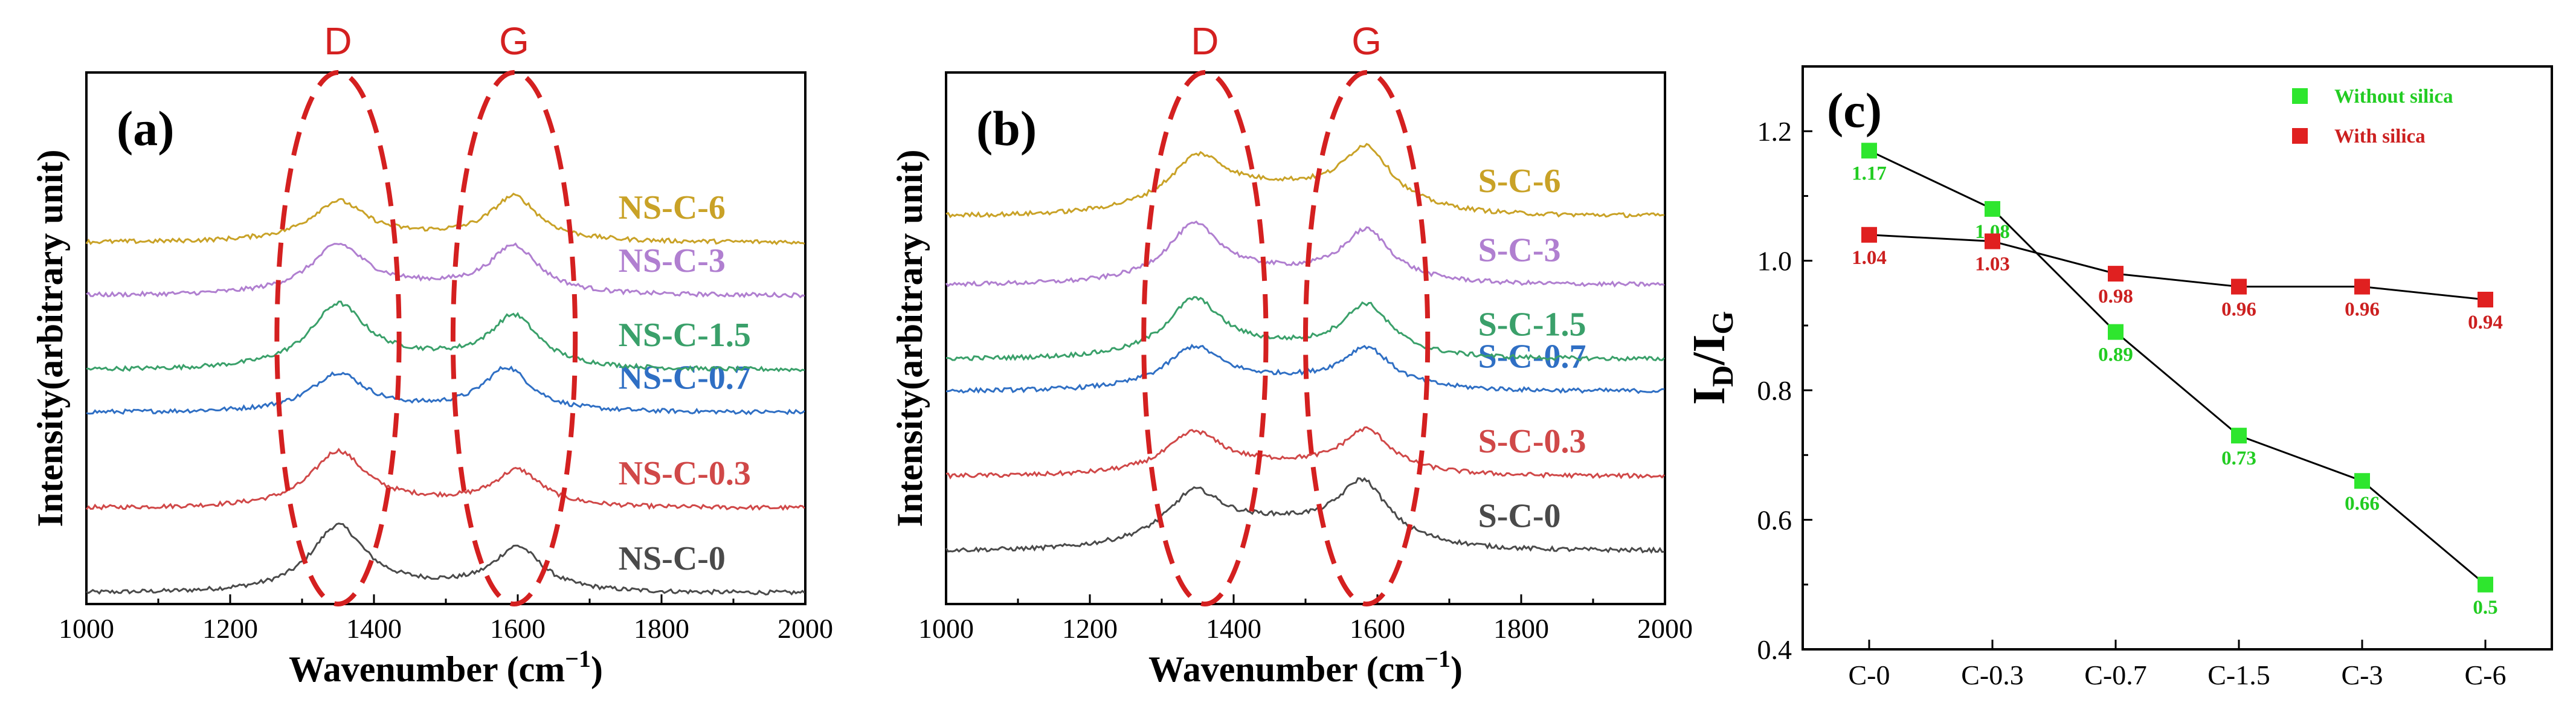  Describe the element at coordinates (146, 128) in the screenshot. I see `panel-label: (a)` at that location.